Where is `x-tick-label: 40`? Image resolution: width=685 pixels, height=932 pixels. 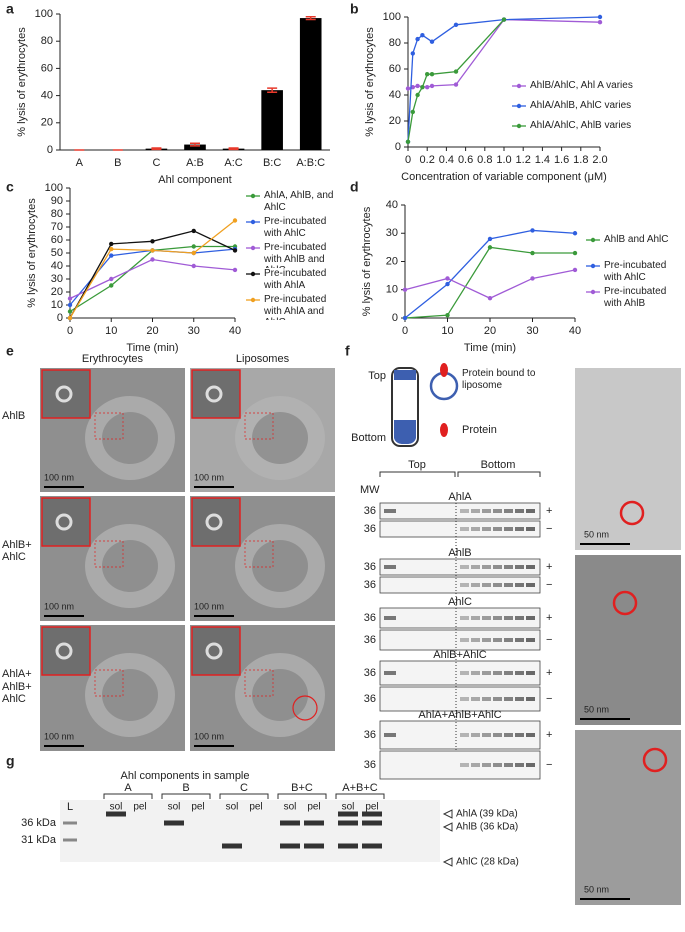
x-tick-label: 40 is located at coordinates (235, 331).